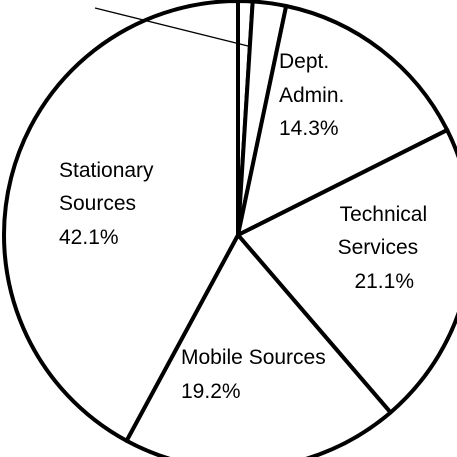  Describe the element at coordinates (256, 374) in the screenshot. I see `label-mobile-sources: Mobile Sources 19.2%` at that location.